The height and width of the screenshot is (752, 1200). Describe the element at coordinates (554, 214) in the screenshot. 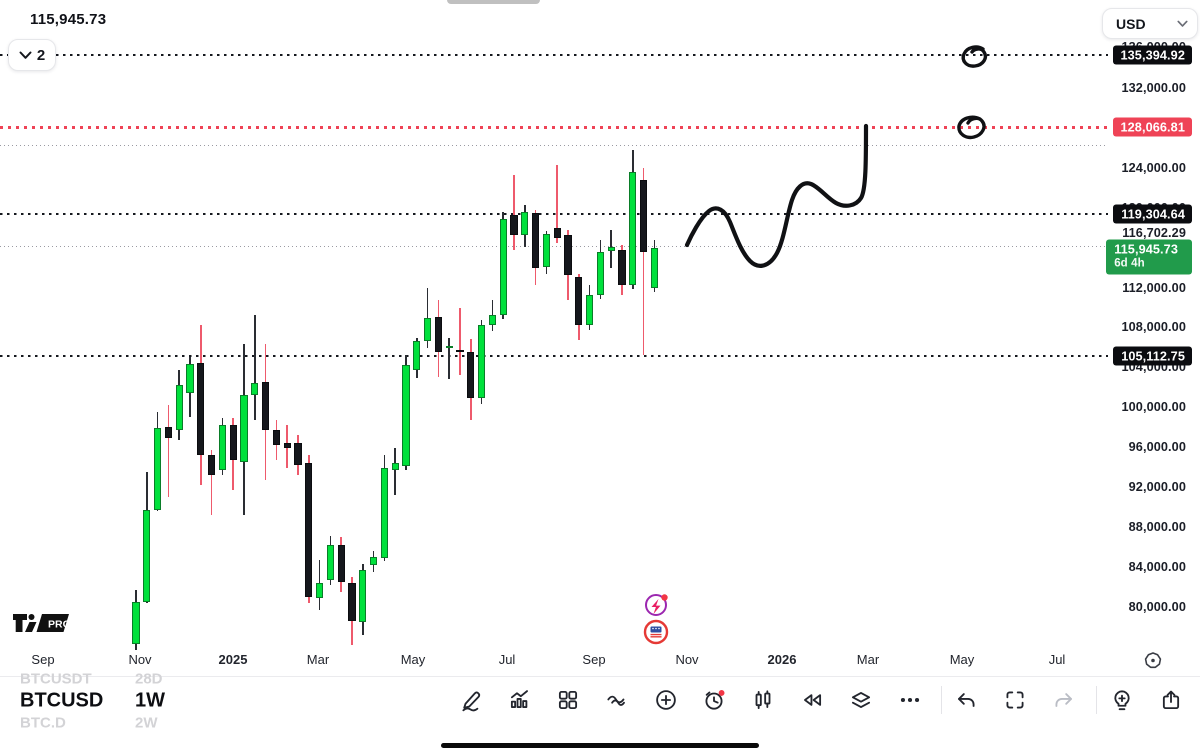

I see `price-line-119304.64` at that location.